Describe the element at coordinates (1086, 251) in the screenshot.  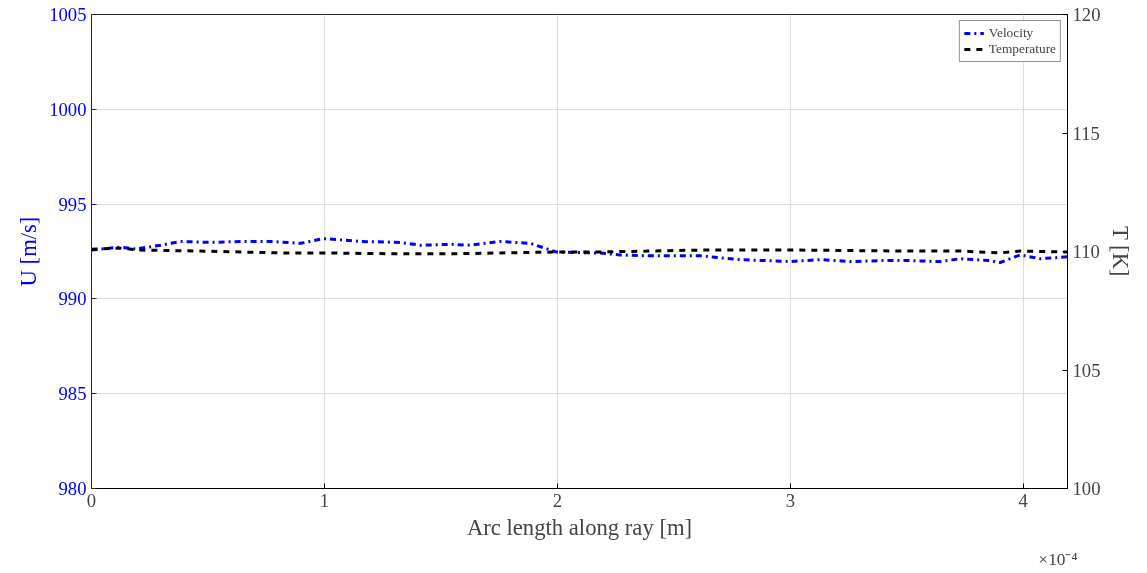
I see `y2-tick-label: 110` at that location.